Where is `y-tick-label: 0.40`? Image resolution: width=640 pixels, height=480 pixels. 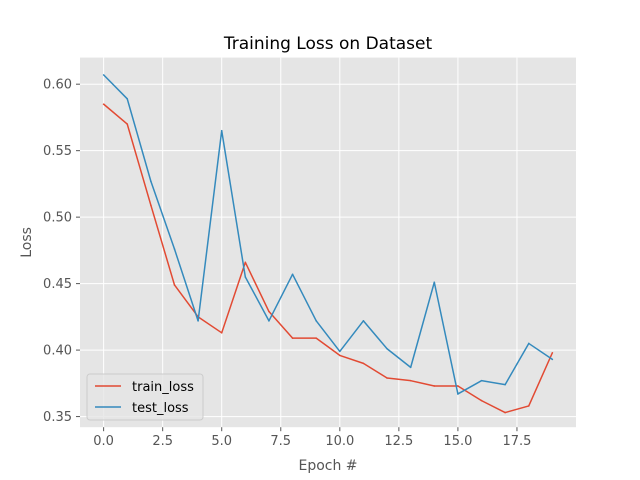 y-tick-label: 0.40 is located at coordinates (57, 351).